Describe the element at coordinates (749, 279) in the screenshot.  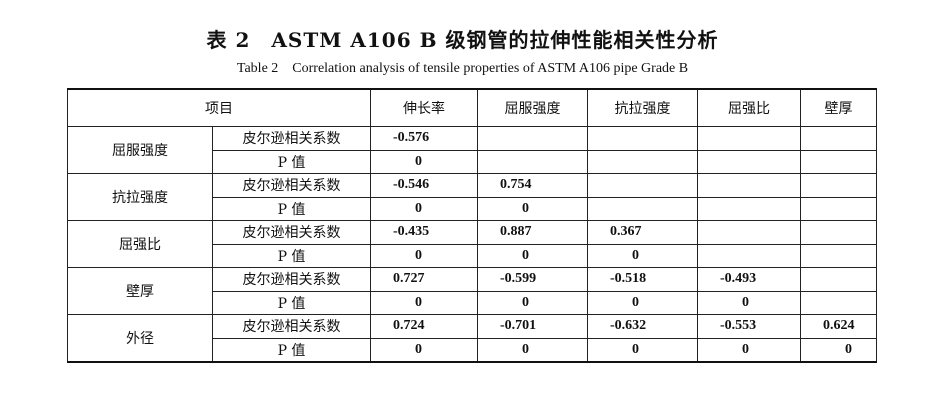
I see `pearson-cell: -0.493` at that location.